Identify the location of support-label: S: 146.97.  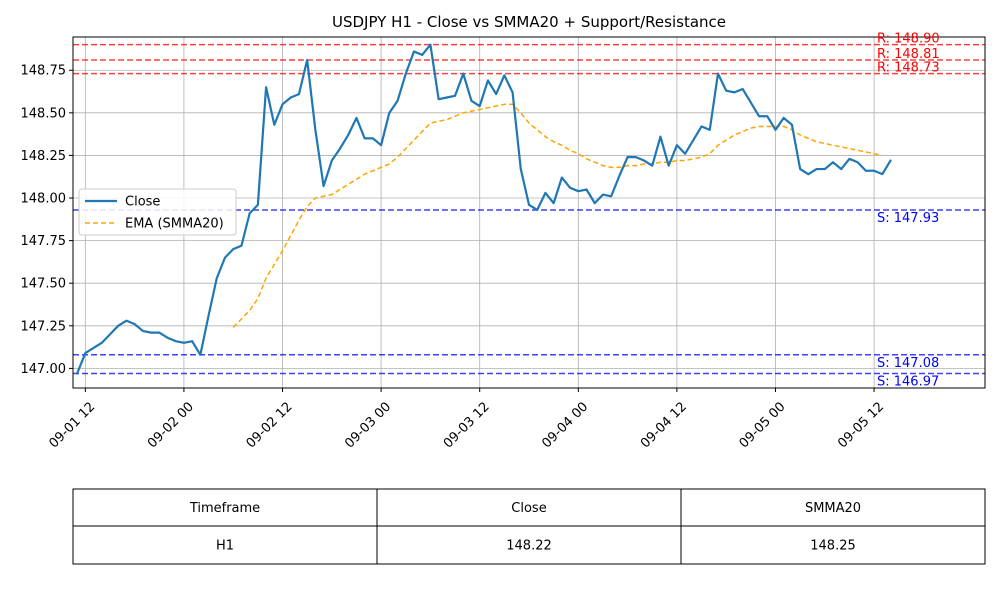
(908, 382).